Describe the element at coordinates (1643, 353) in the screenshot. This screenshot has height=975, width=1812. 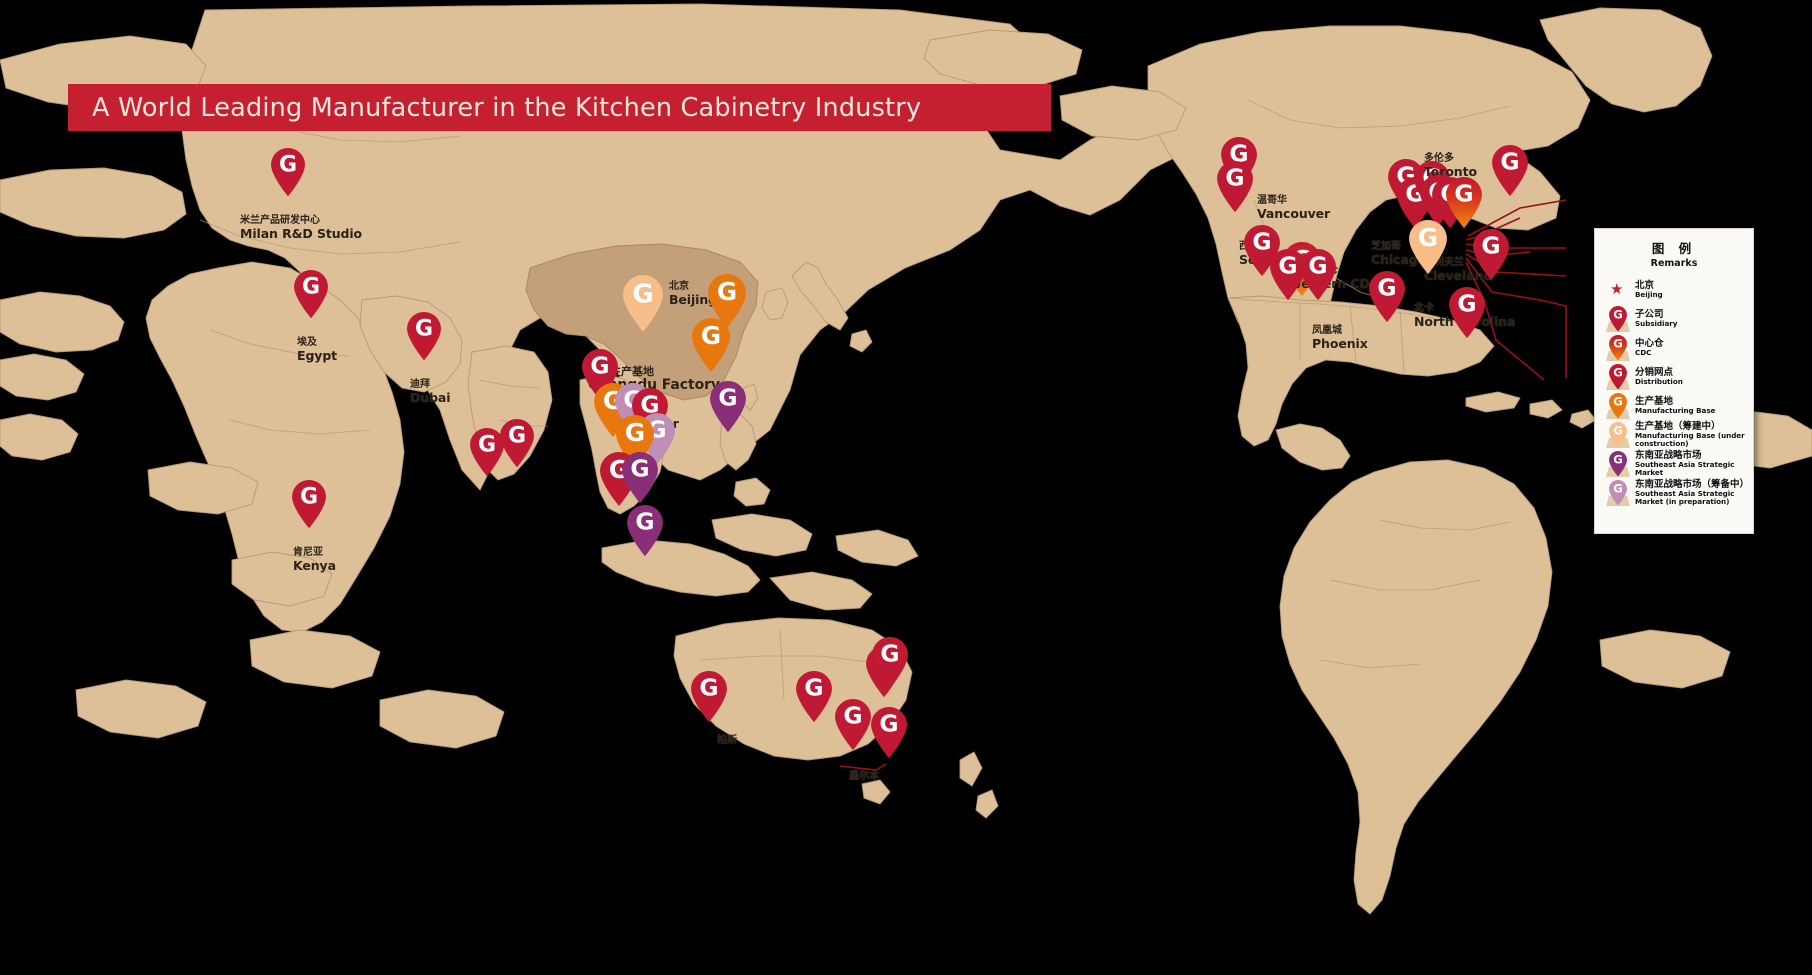
I see `legend-label-en: CDC` at that location.